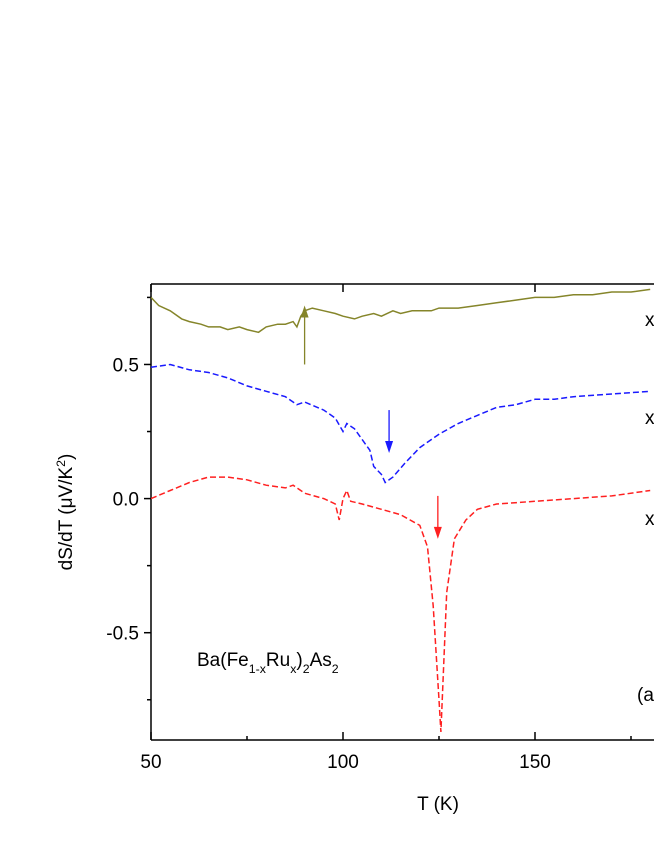  I want to click on y-axis-label-part: μ, so click(66, 502).